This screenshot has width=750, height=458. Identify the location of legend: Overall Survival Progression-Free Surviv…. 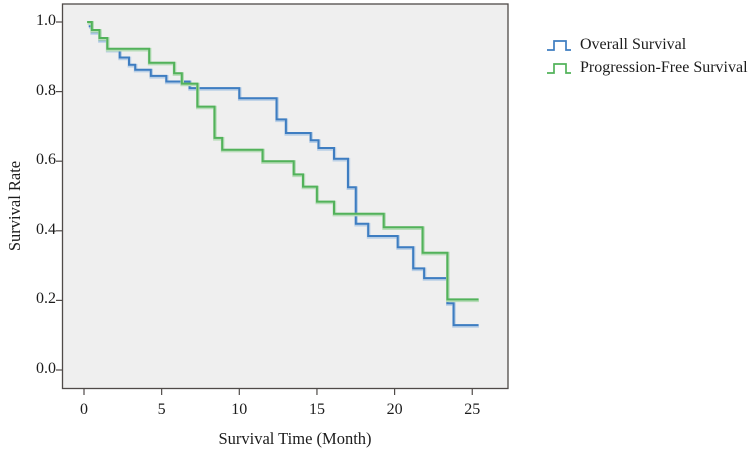
(647, 56).